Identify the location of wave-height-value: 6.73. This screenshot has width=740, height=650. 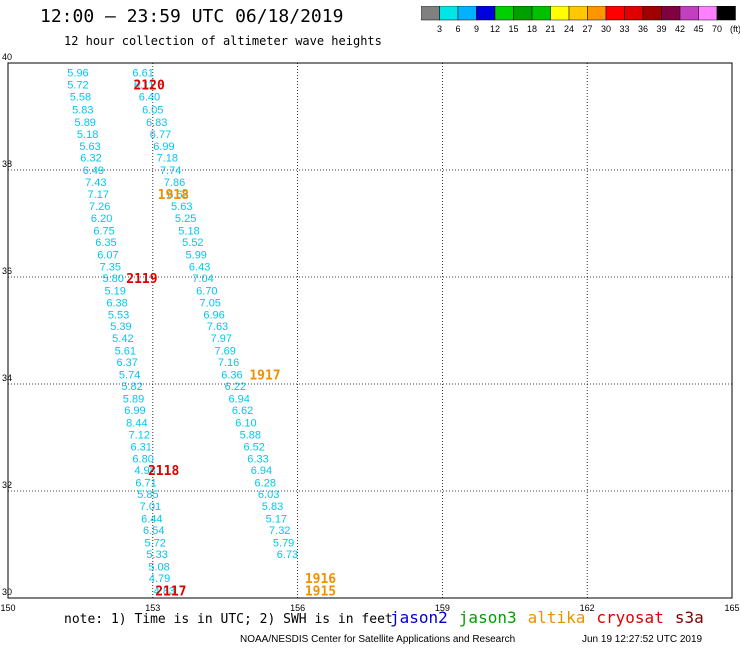
(287, 555).